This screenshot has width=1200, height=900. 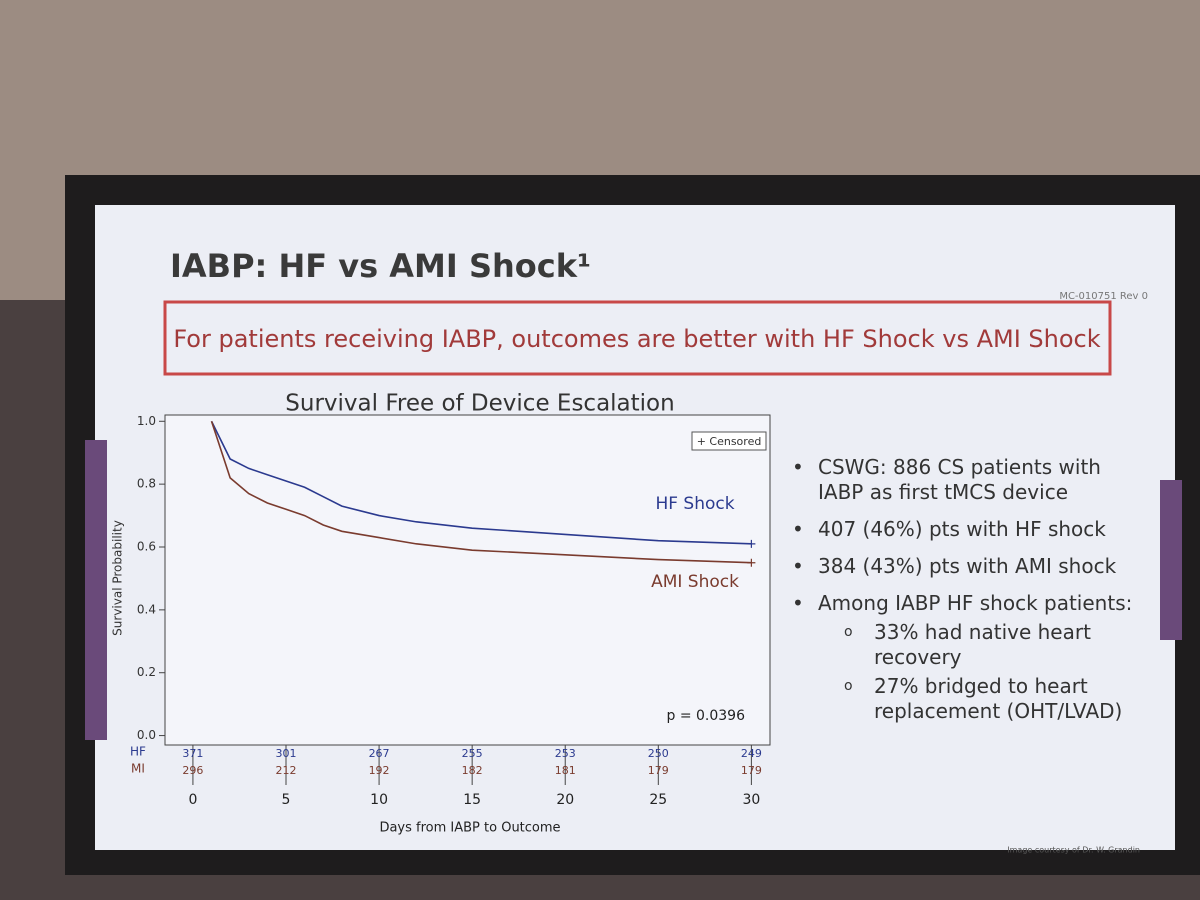 I want to click on x-tick-label: 10, so click(x=379, y=800).